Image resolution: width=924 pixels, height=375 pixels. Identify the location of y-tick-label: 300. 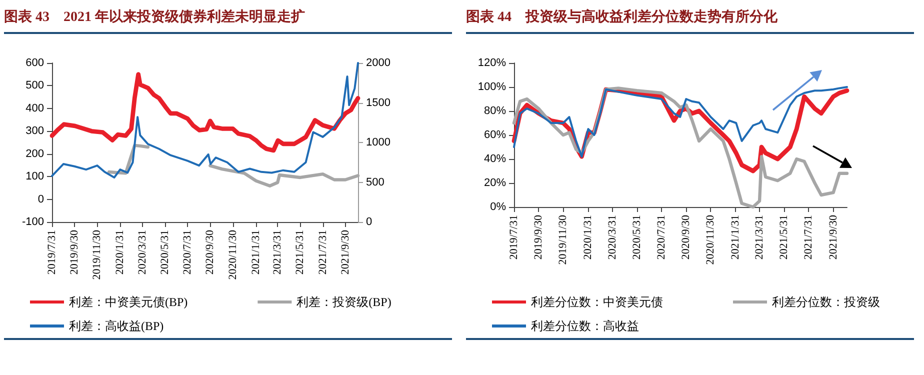
(35, 131).